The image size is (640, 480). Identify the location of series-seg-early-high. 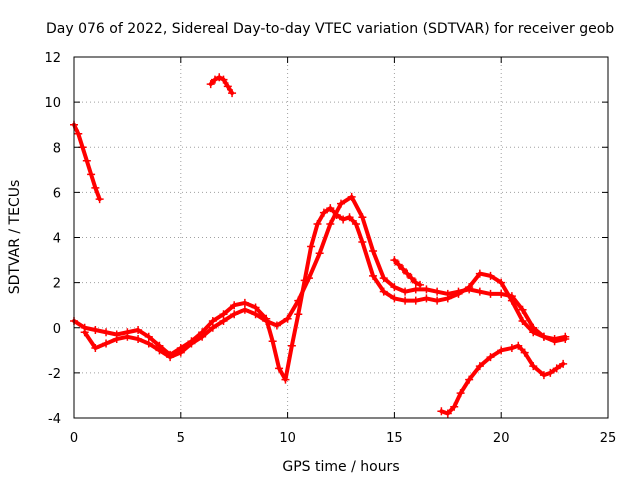
(87, 162).